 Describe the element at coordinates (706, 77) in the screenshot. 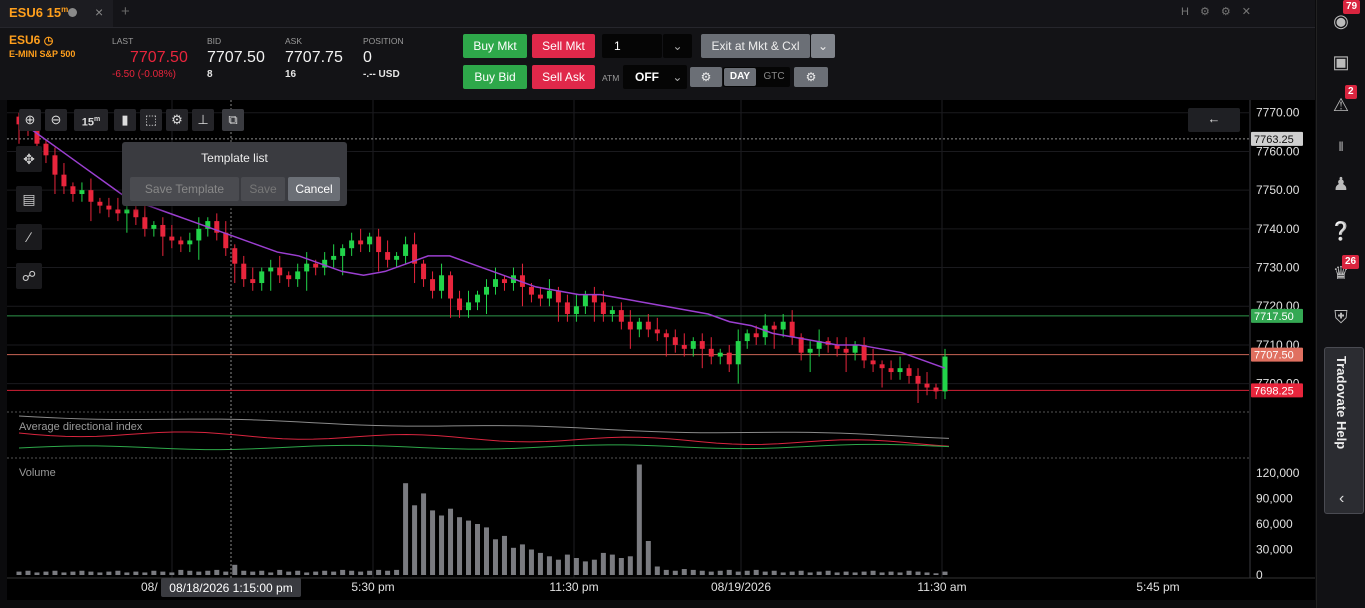

I see `atm-settings-gear-icon: ⚙` at that location.